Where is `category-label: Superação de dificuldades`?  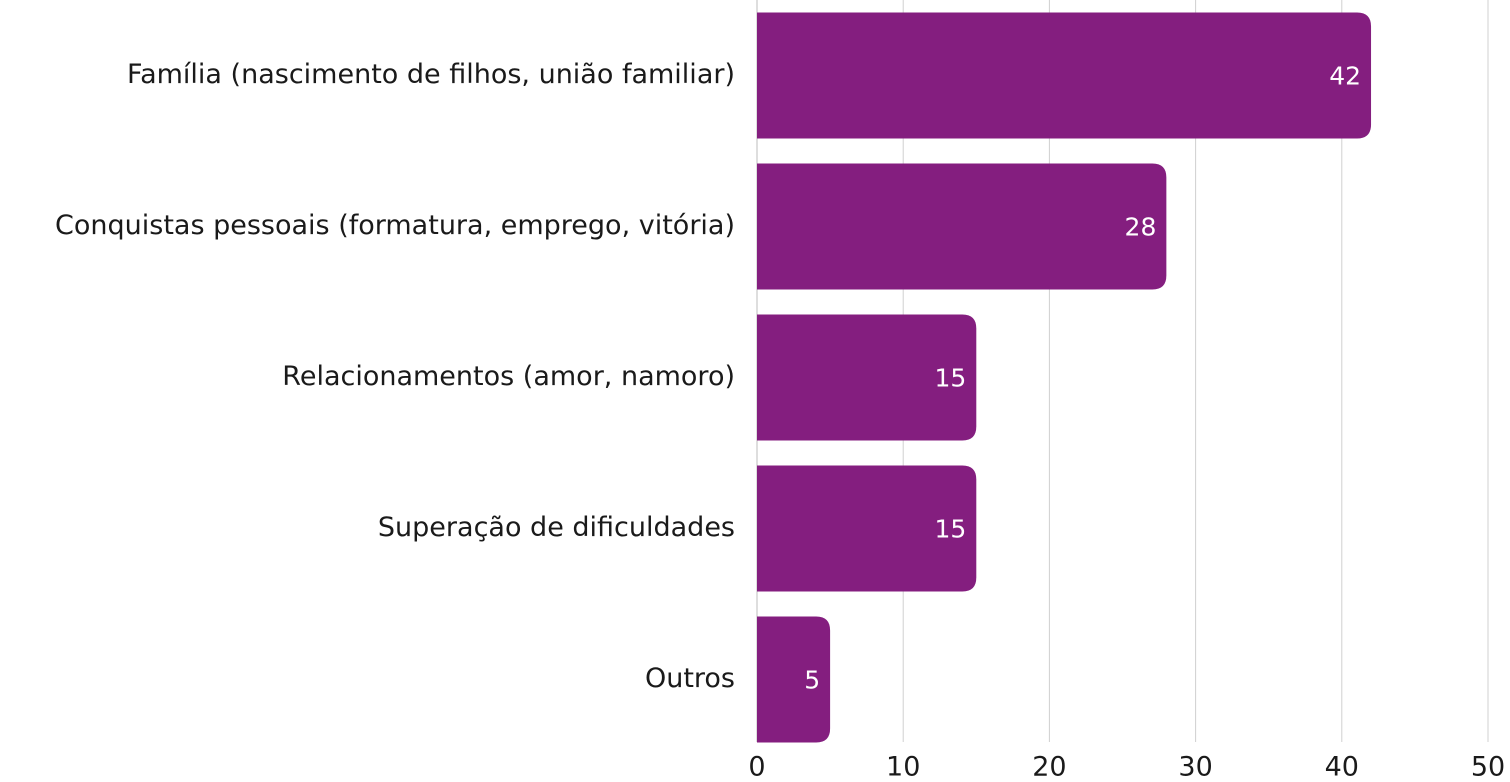 category-label: Superação de dificuldades is located at coordinates (556, 527).